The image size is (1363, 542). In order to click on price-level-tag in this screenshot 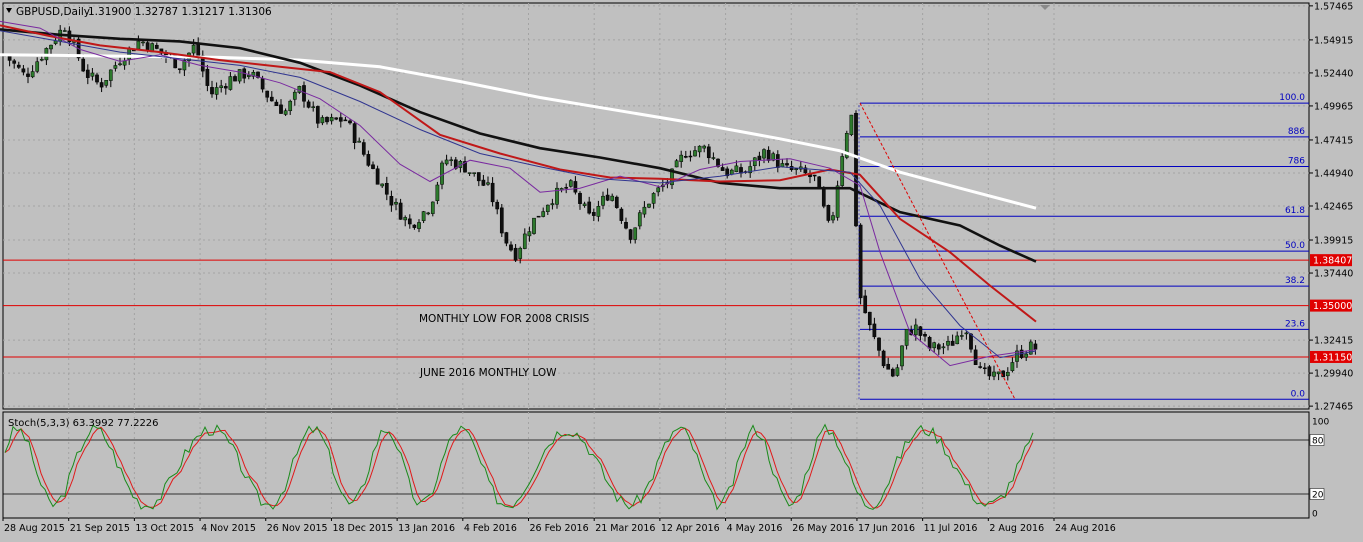, I will do `click(1331, 305)`.